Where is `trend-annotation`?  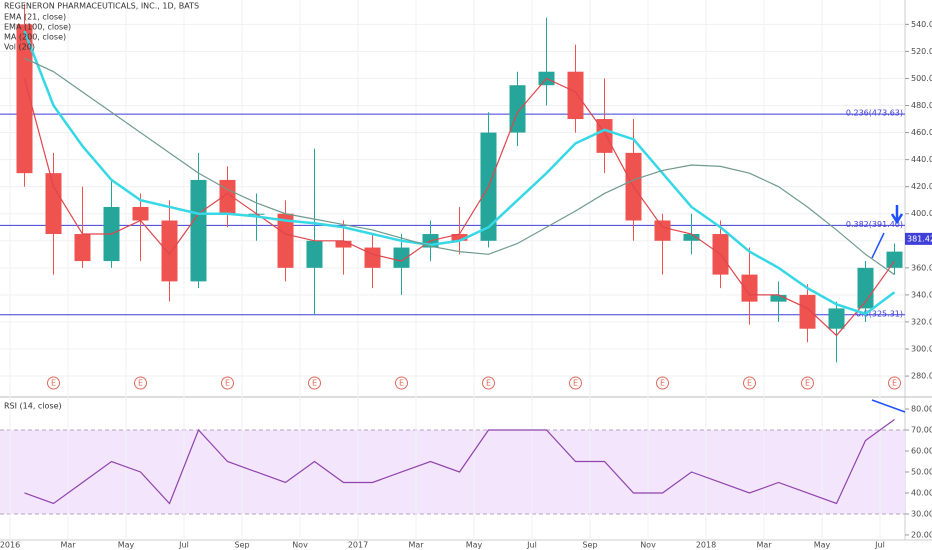 trend-annotation is located at coordinates (878, 245).